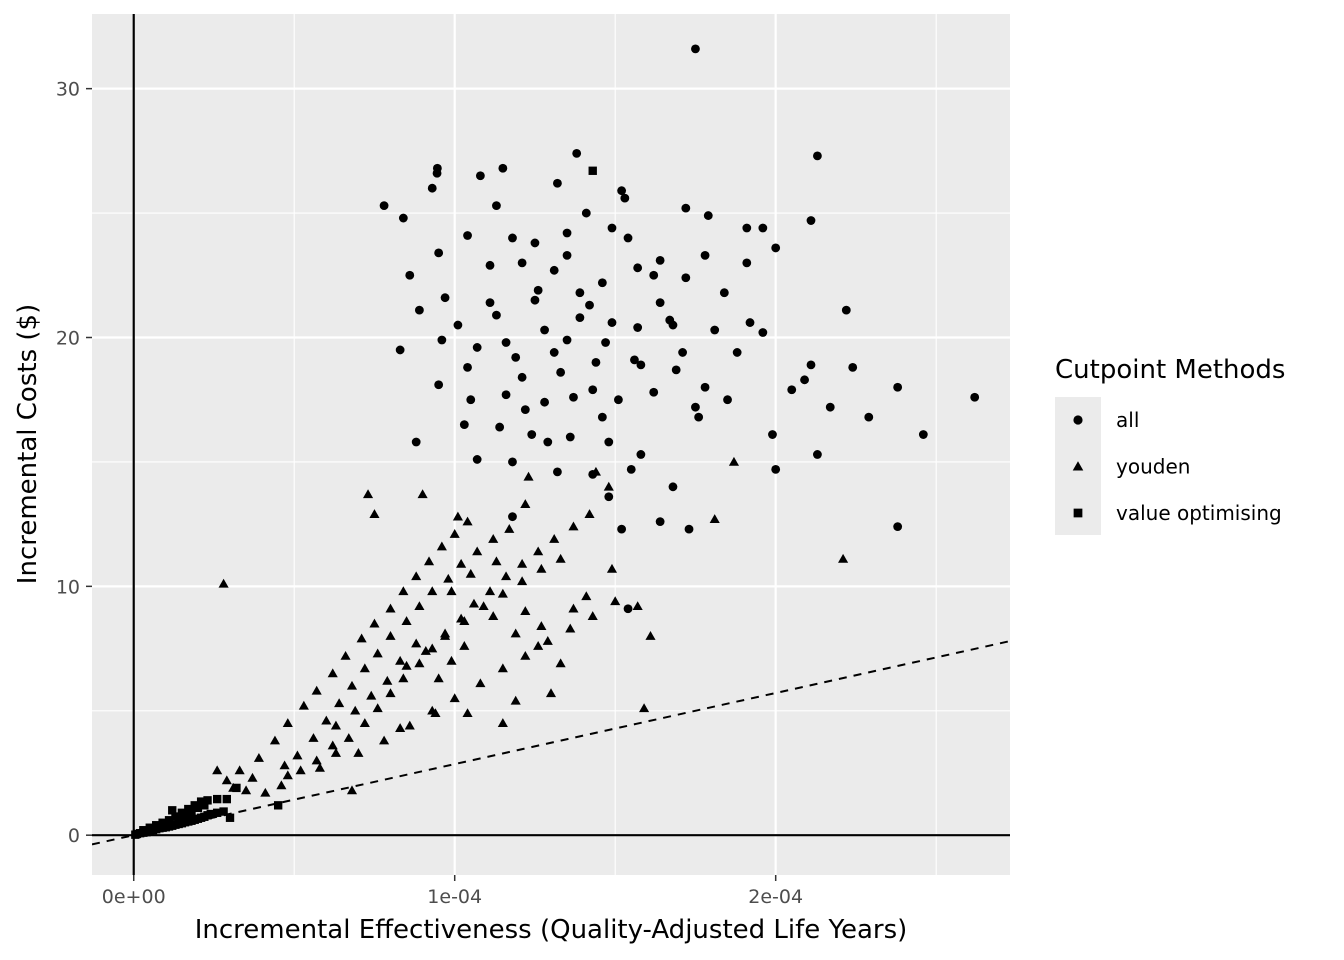 This screenshot has height=960, width=1344. I want to click on x-axis-ticks: 0e+00 1e-04 2e-04, so click(452, 891).